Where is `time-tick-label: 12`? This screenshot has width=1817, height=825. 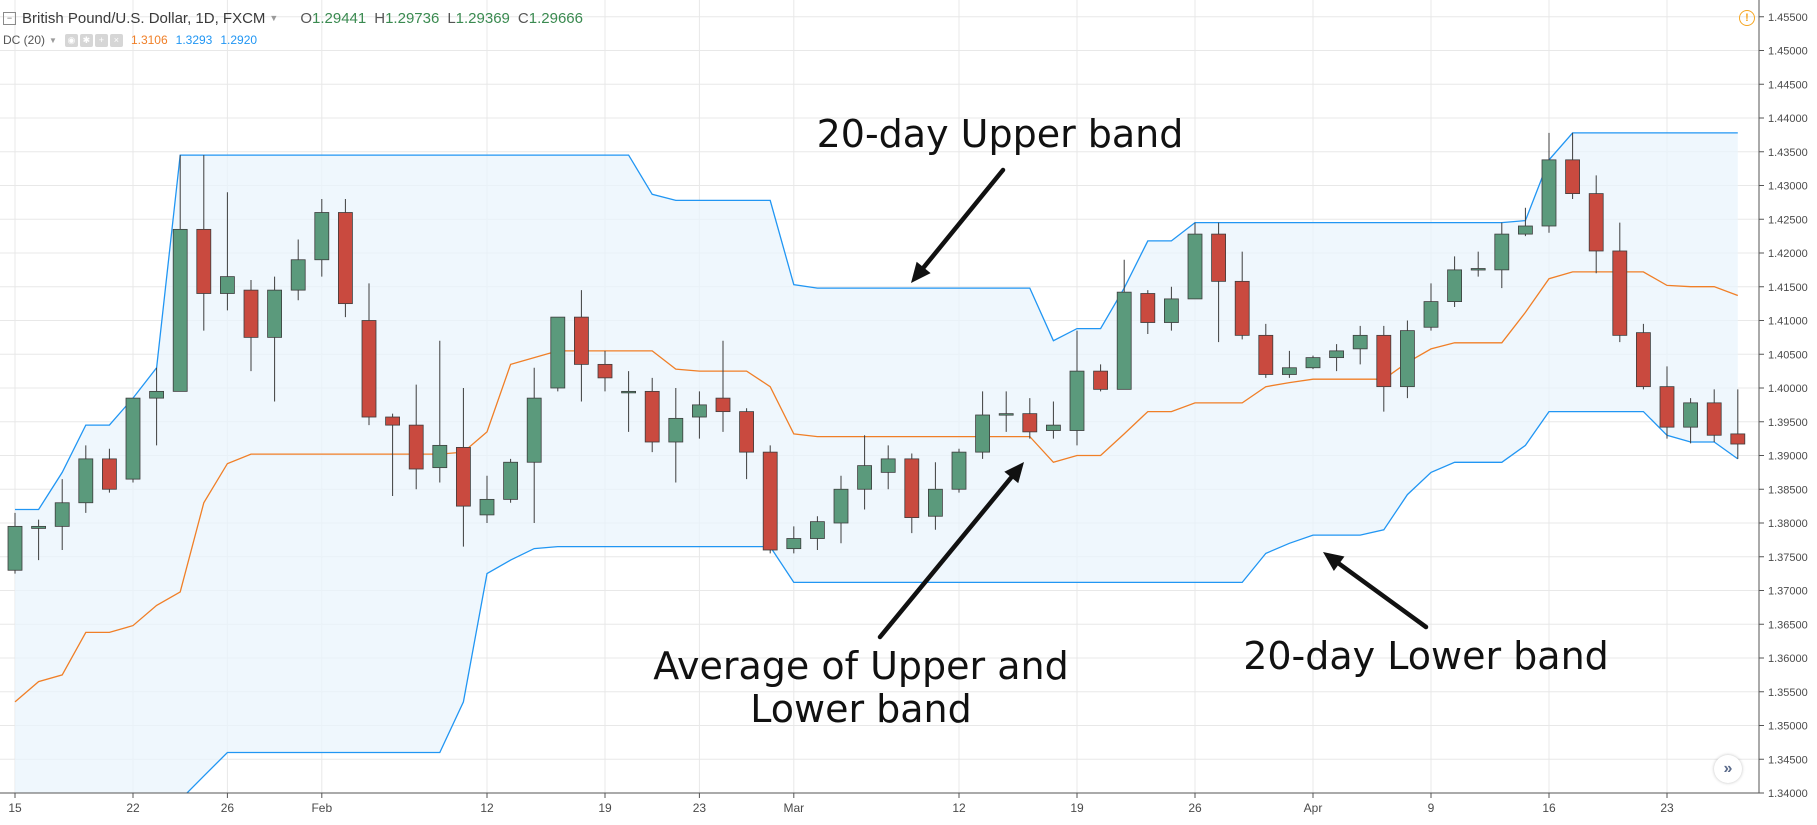
time-tick-label: 12 is located at coordinates (959, 808).